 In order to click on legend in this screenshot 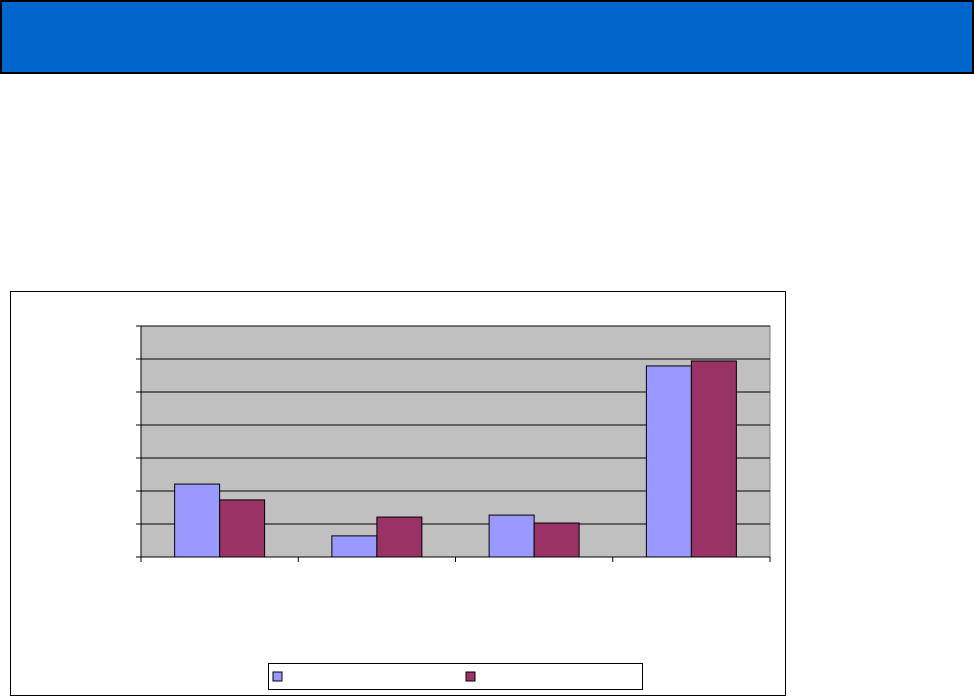, I will do `click(455, 676)`.